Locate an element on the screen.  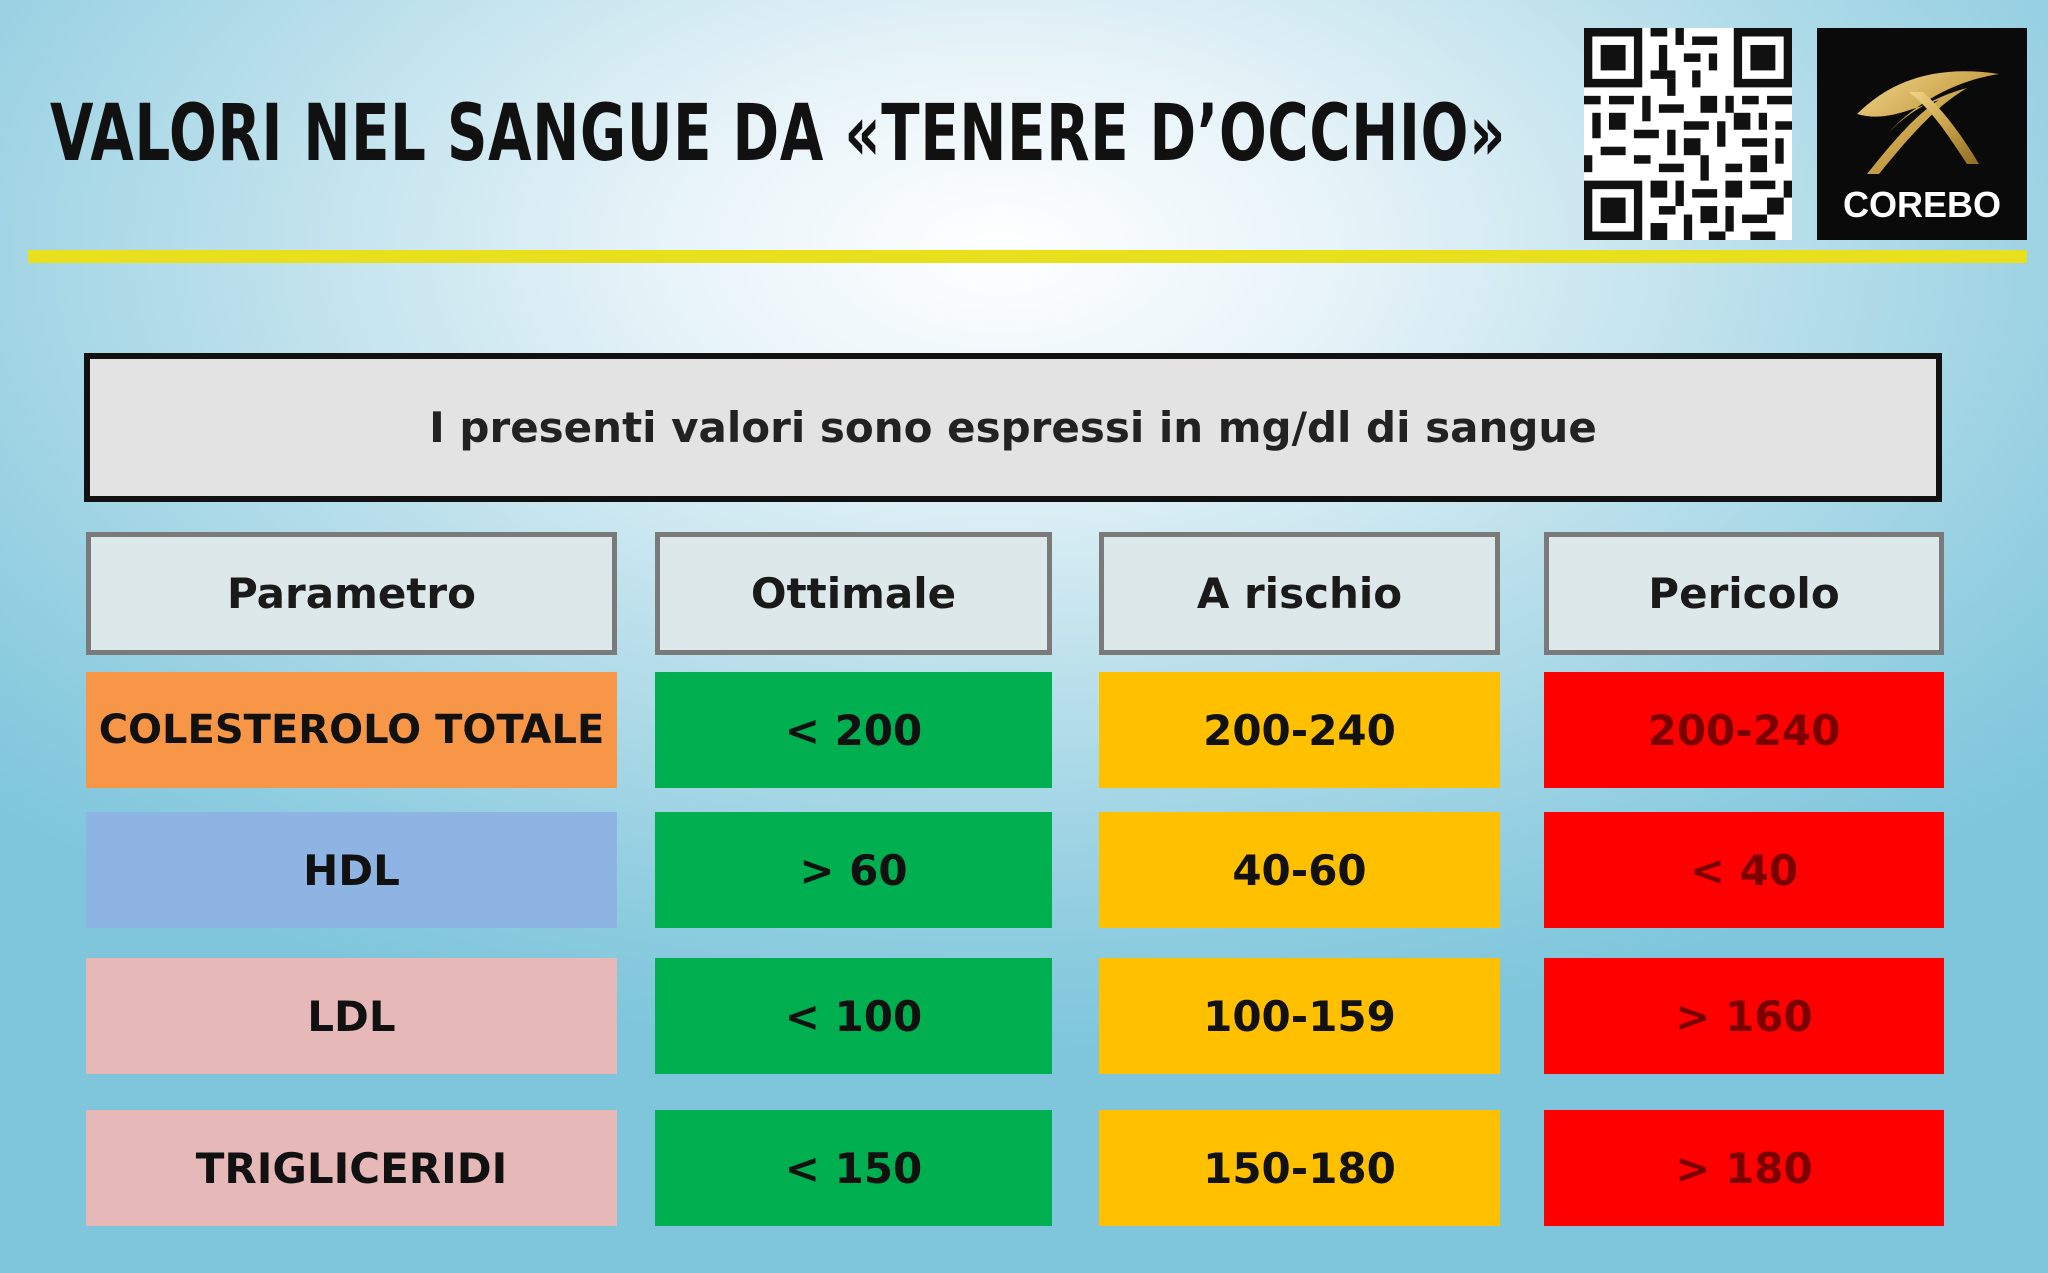
ottimale-cell: < 100 is located at coordinates (853, 1016).